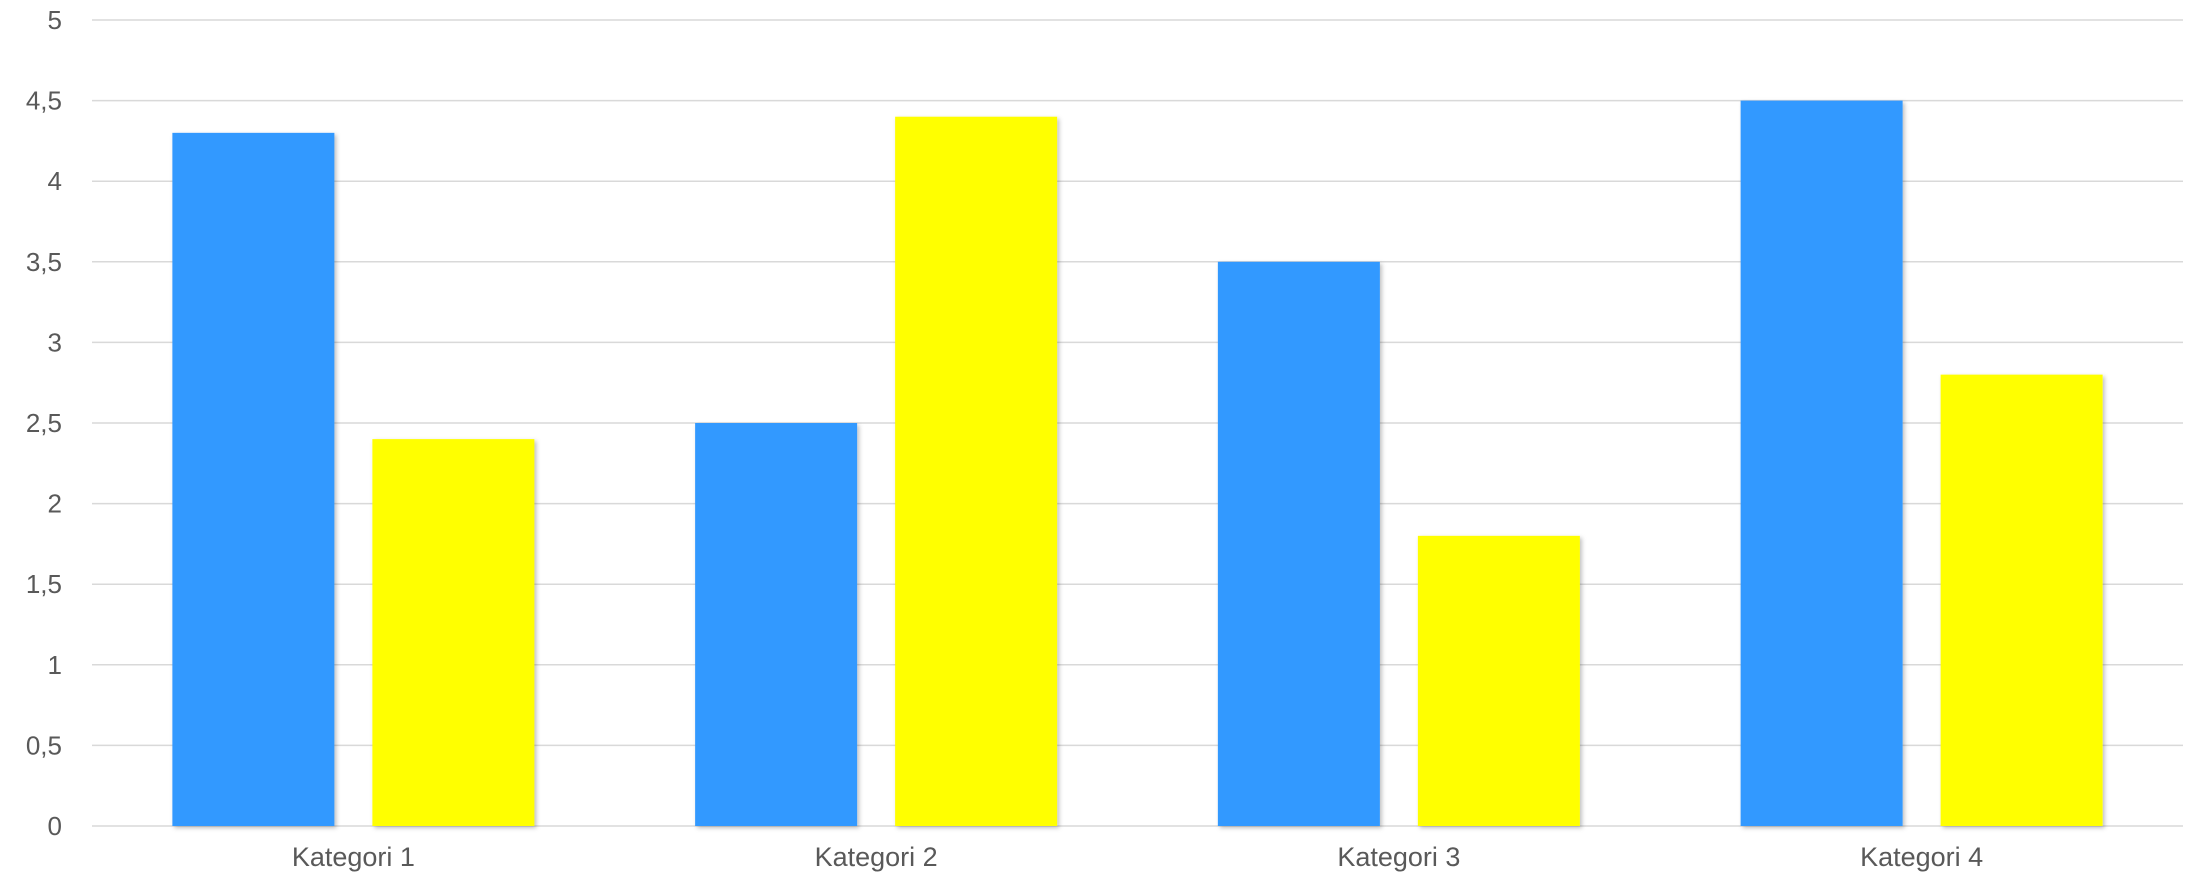 The width and height of the screenshot is (2191, 891). Describe the element at coordinates (55, 504) in the screenshot. I see `y-tick-label: 2` at that location.